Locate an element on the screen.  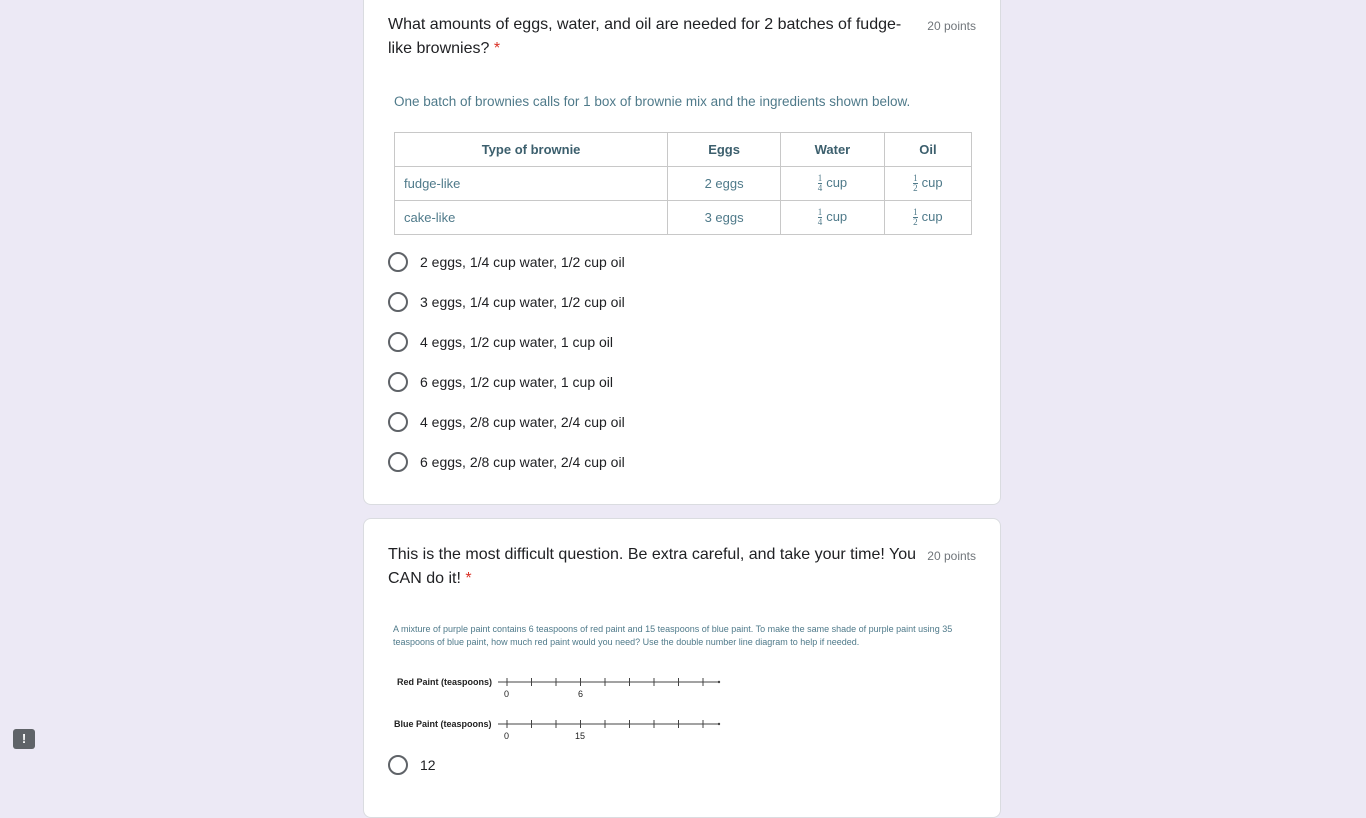
blue-tick-15: 15 is located at coordinates (580, 736).